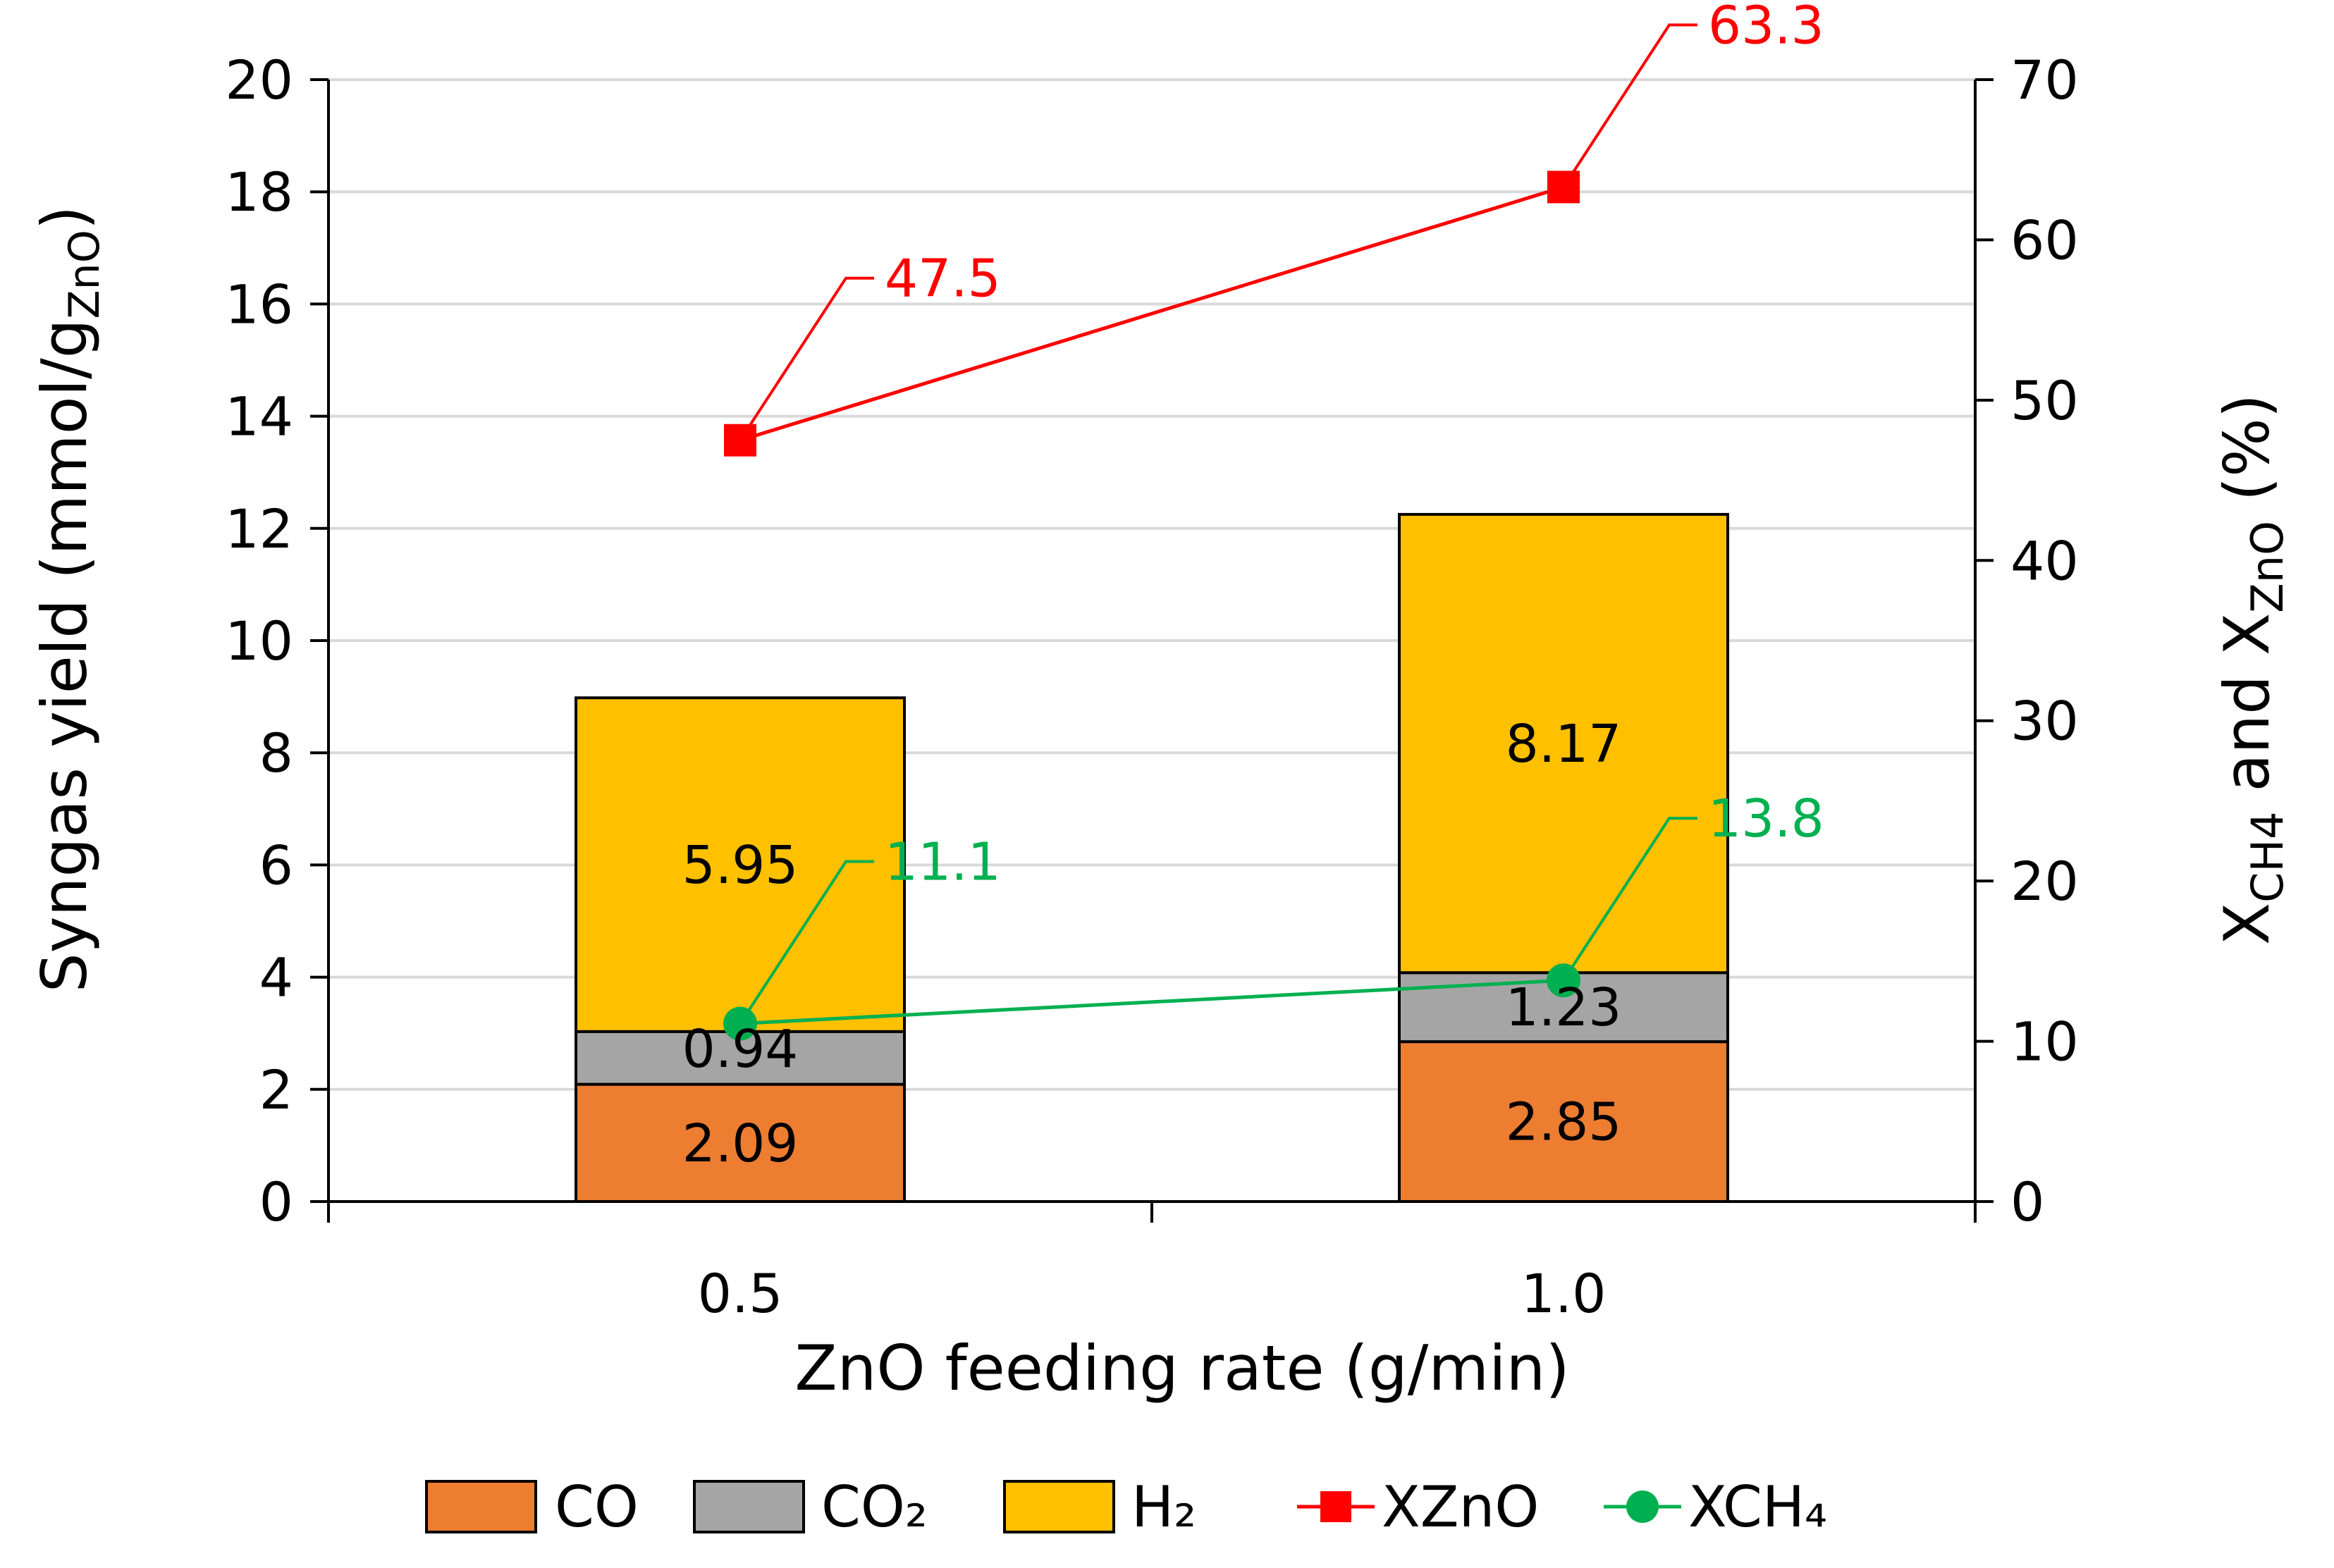  Describe the element at coordinates (1766, 819) in the screenshot. I see `line-data-label: 13.8` at that location.